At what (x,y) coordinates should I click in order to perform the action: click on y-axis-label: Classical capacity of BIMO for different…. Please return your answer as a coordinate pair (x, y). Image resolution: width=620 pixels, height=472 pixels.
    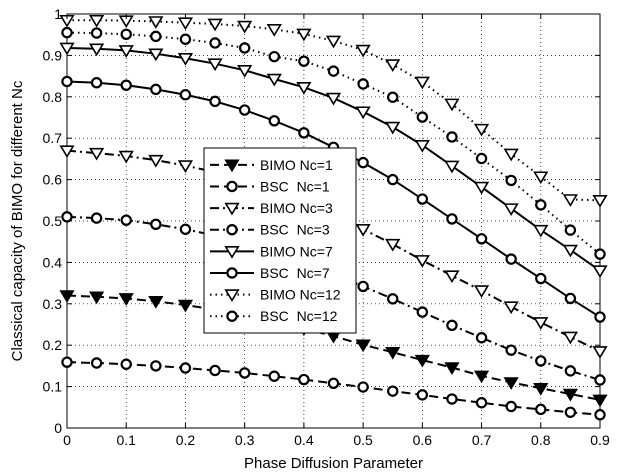
    Looking at the image, I should click on (17, 220).